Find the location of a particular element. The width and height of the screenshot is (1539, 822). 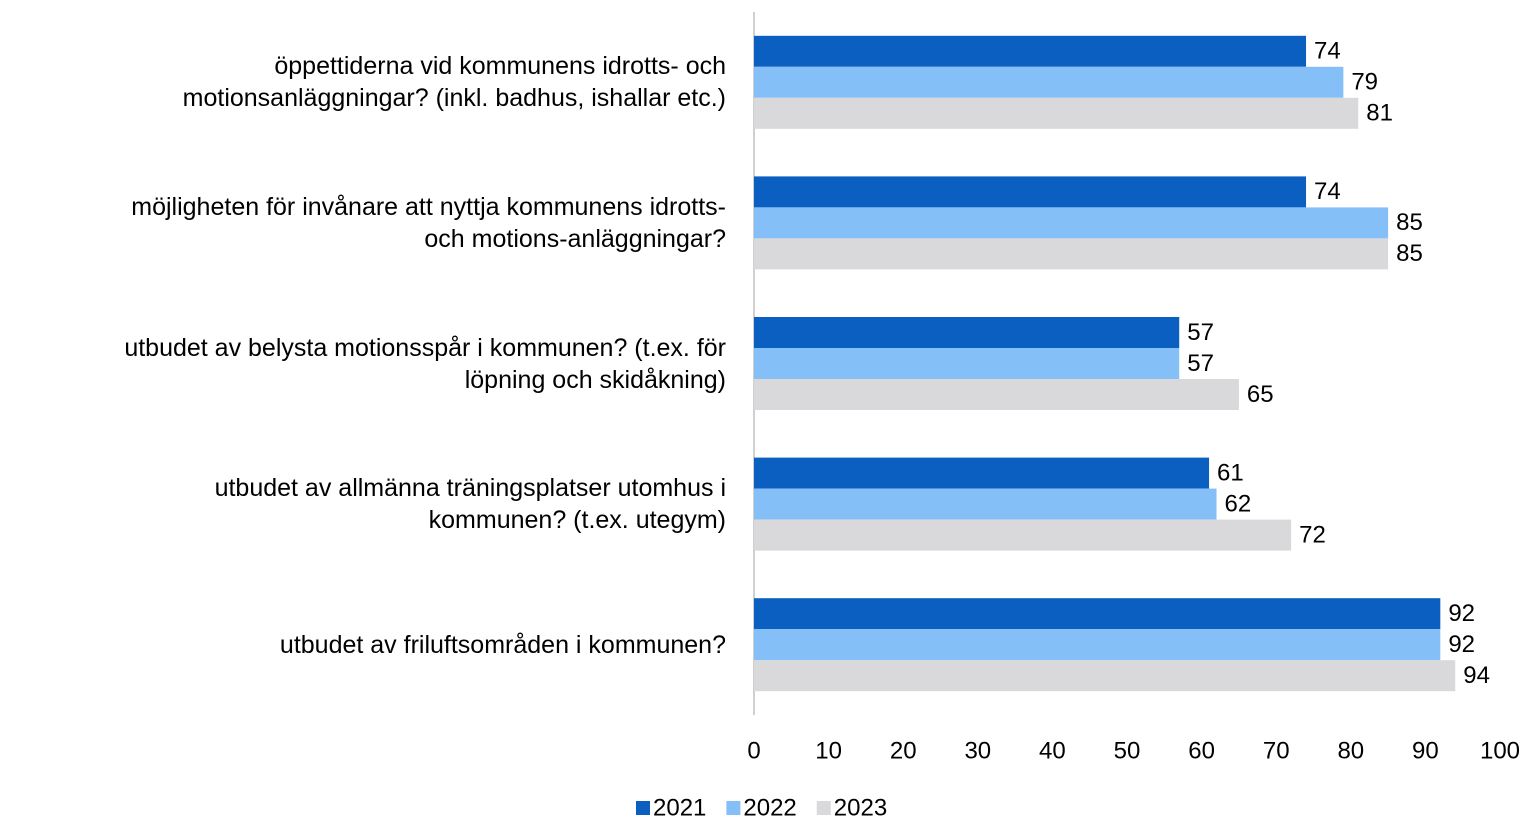

x-tick-label: 70 is located at coordinates (1276, 750).